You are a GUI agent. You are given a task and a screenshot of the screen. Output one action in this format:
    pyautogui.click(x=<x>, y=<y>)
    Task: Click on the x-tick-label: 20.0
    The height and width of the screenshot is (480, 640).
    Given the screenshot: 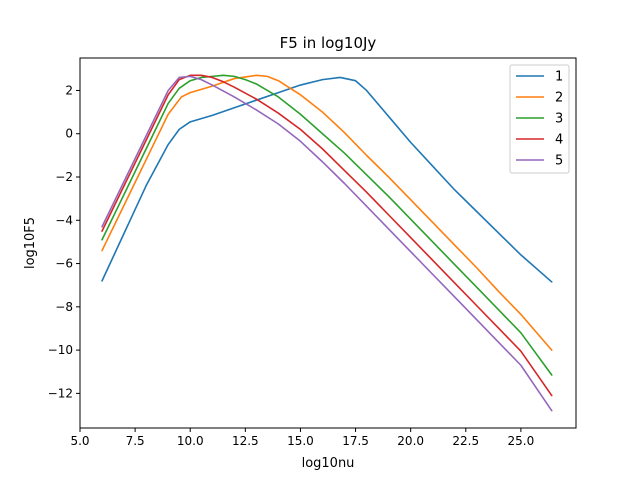 What is the action you would take?
    pyautogui.click(x=410, y=441)
    